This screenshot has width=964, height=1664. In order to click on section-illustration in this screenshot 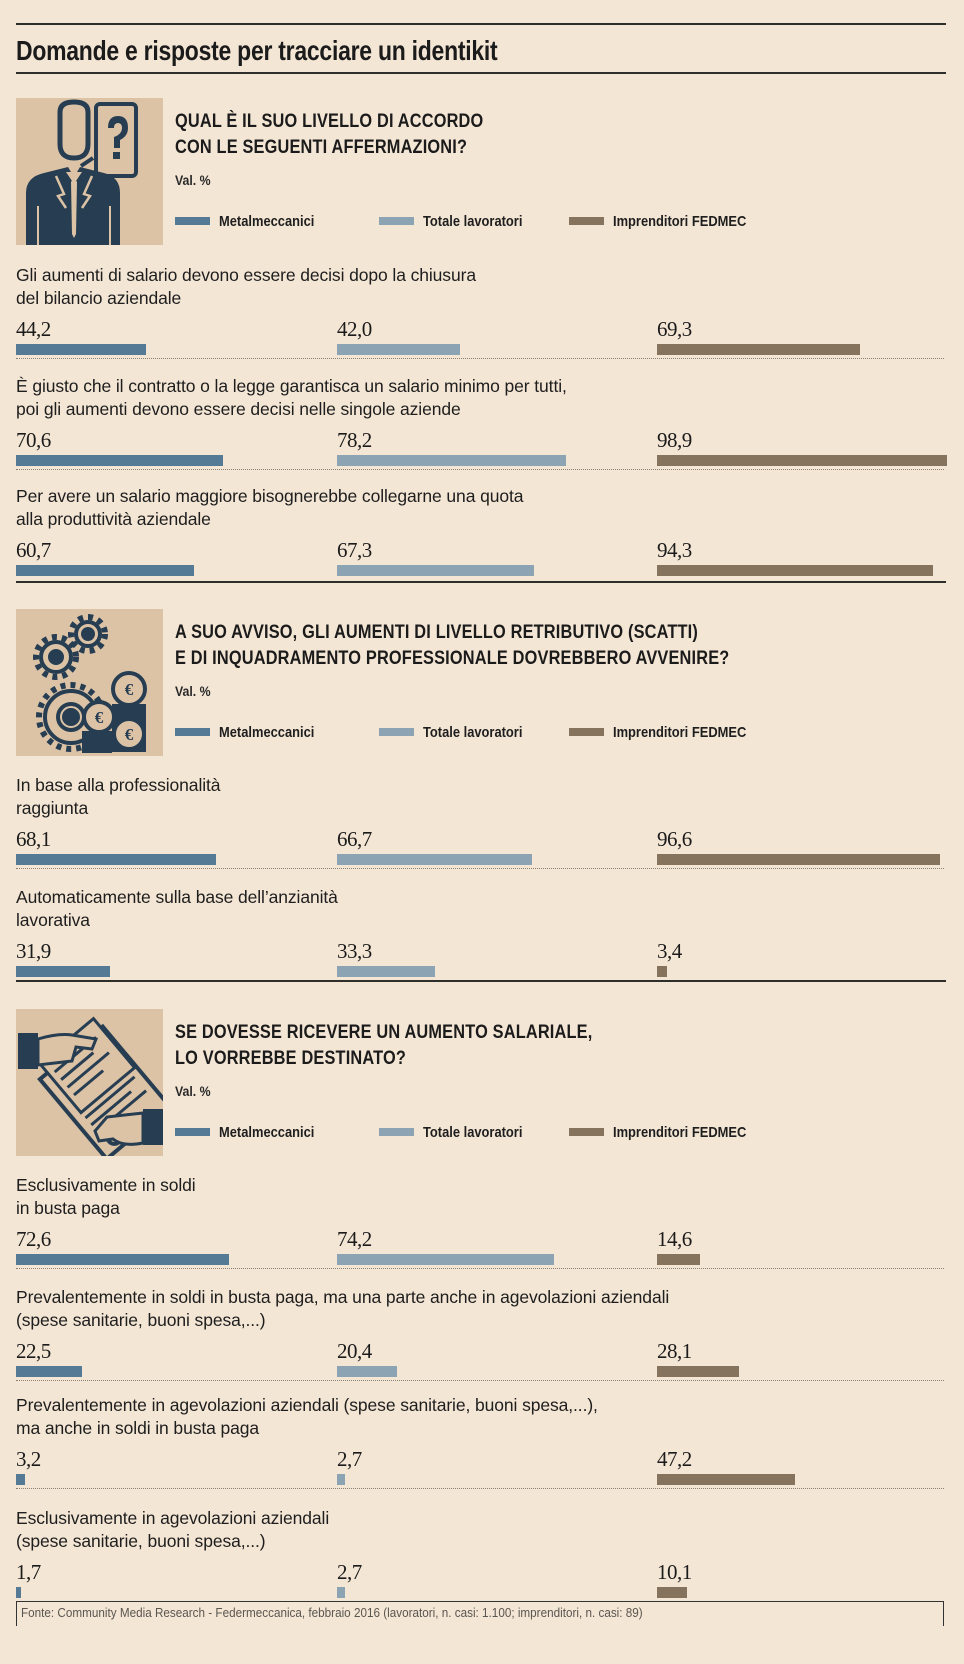, I will do `click(89, 171)`.